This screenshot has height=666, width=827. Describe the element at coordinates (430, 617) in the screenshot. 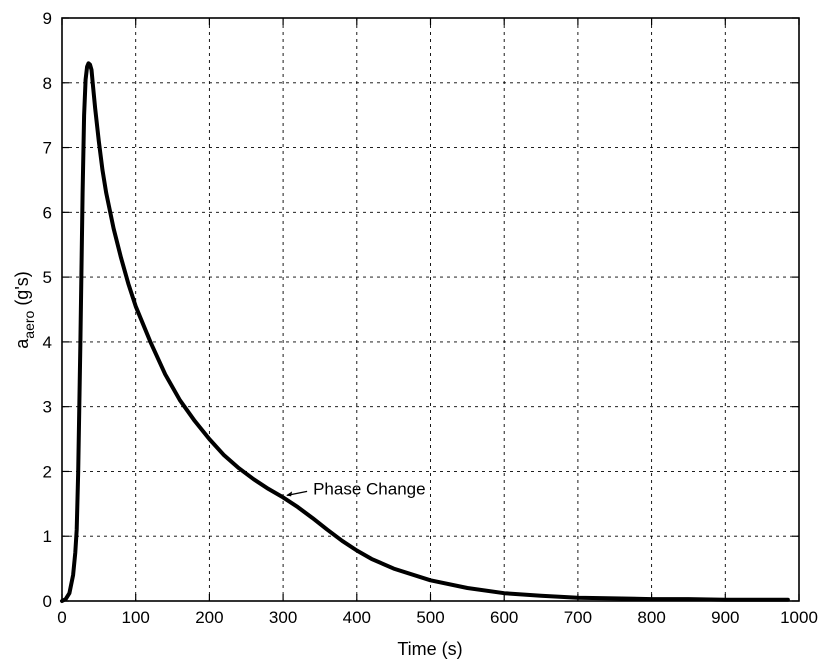

I see `x-tick-label: 500` at that location.